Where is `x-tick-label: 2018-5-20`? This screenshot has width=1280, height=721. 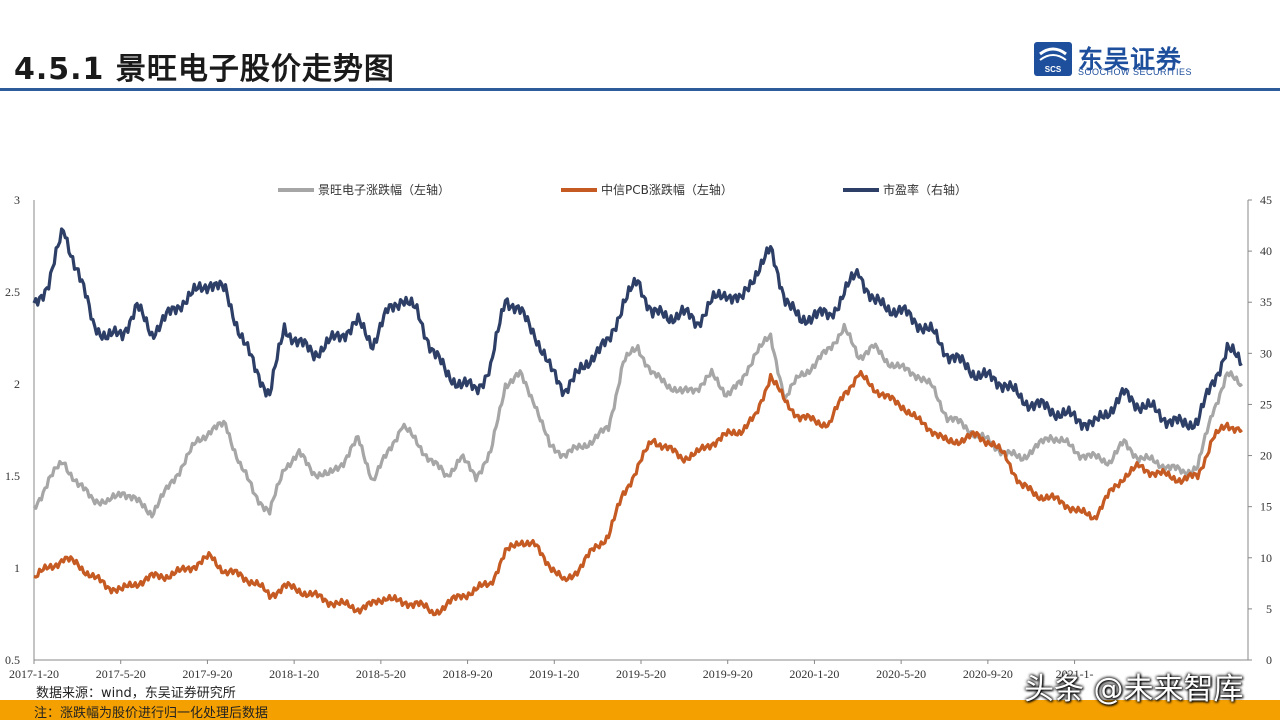
x-tick-label: 2018-5-20 is located at coordinates (381, 673).